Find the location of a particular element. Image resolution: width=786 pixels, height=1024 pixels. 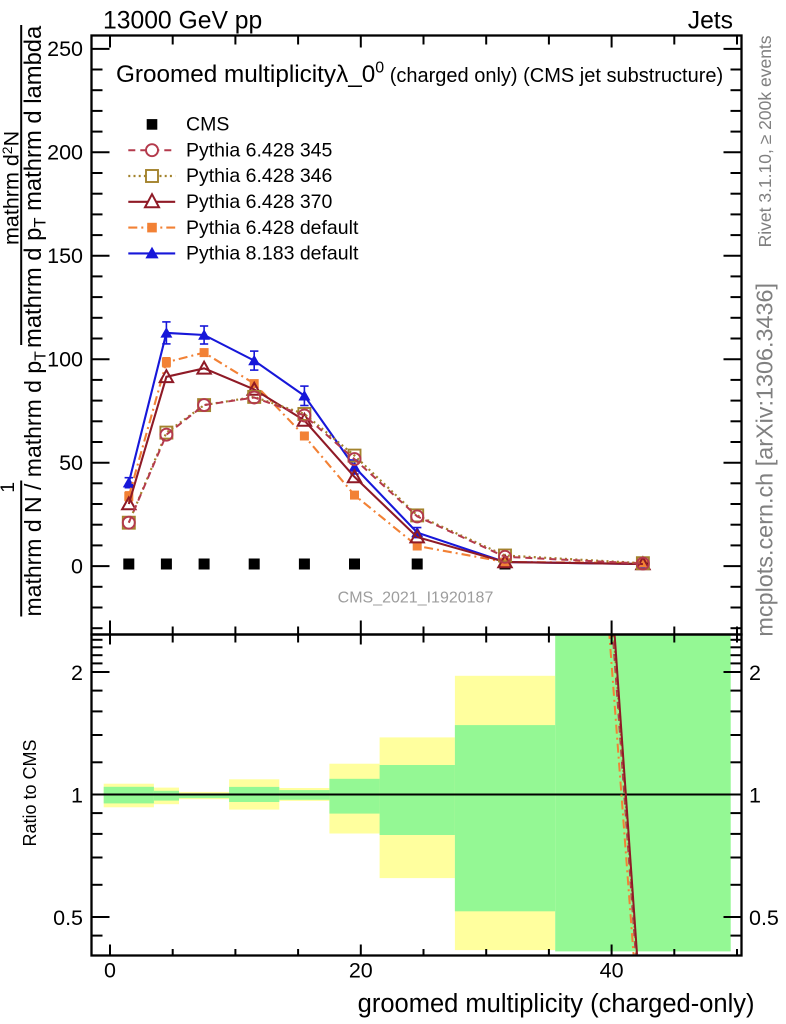

svg-text: 200 is located at coordinates (65, 153).